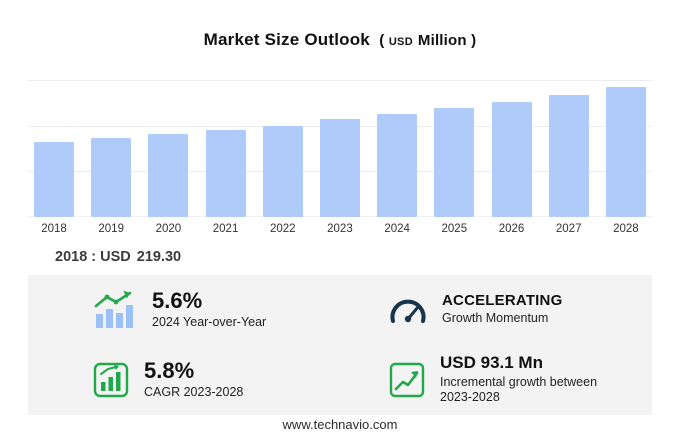  I want to click on stat-momentum-label: Growth Momentum, so click(495, 318).